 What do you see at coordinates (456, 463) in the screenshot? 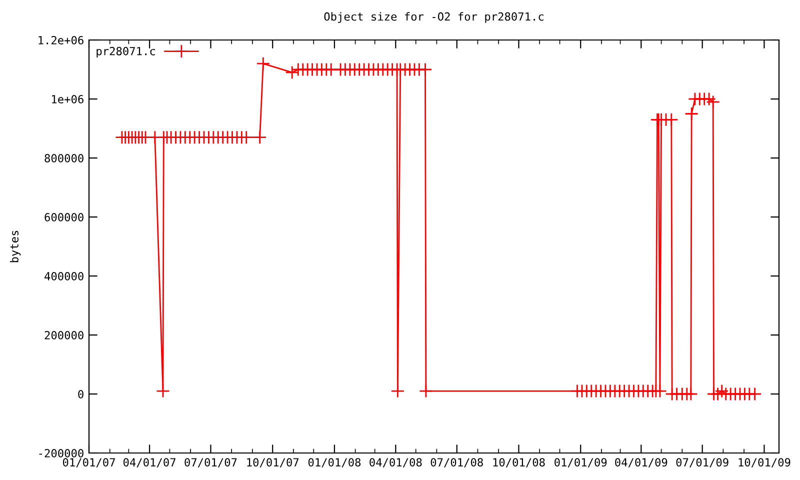
I see `x-tick-label: 07/01/08` at bounding box center [456, 463].